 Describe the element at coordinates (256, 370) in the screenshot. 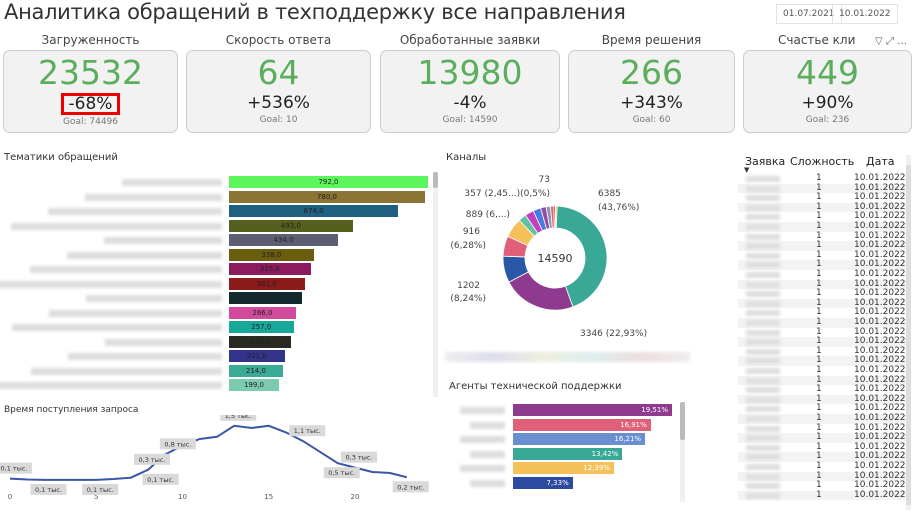

I see `topic-bar: 214,0` at that location.